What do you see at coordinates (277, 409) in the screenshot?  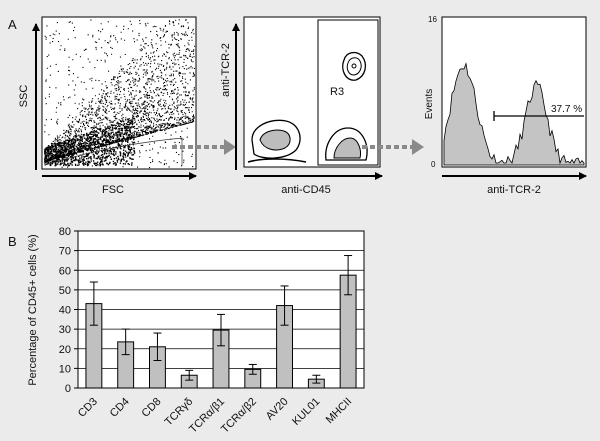 I see `x-tick-label: AV20` at bounding box center [277, 409].